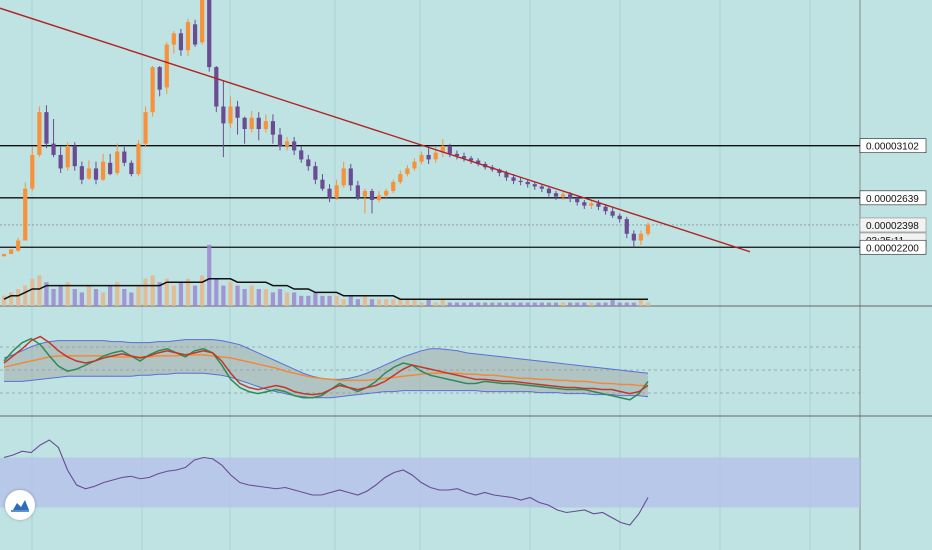 This screenshot has height=550, width=932. I want to click on price-tag-label: 0.00003102, so click(892, 147).